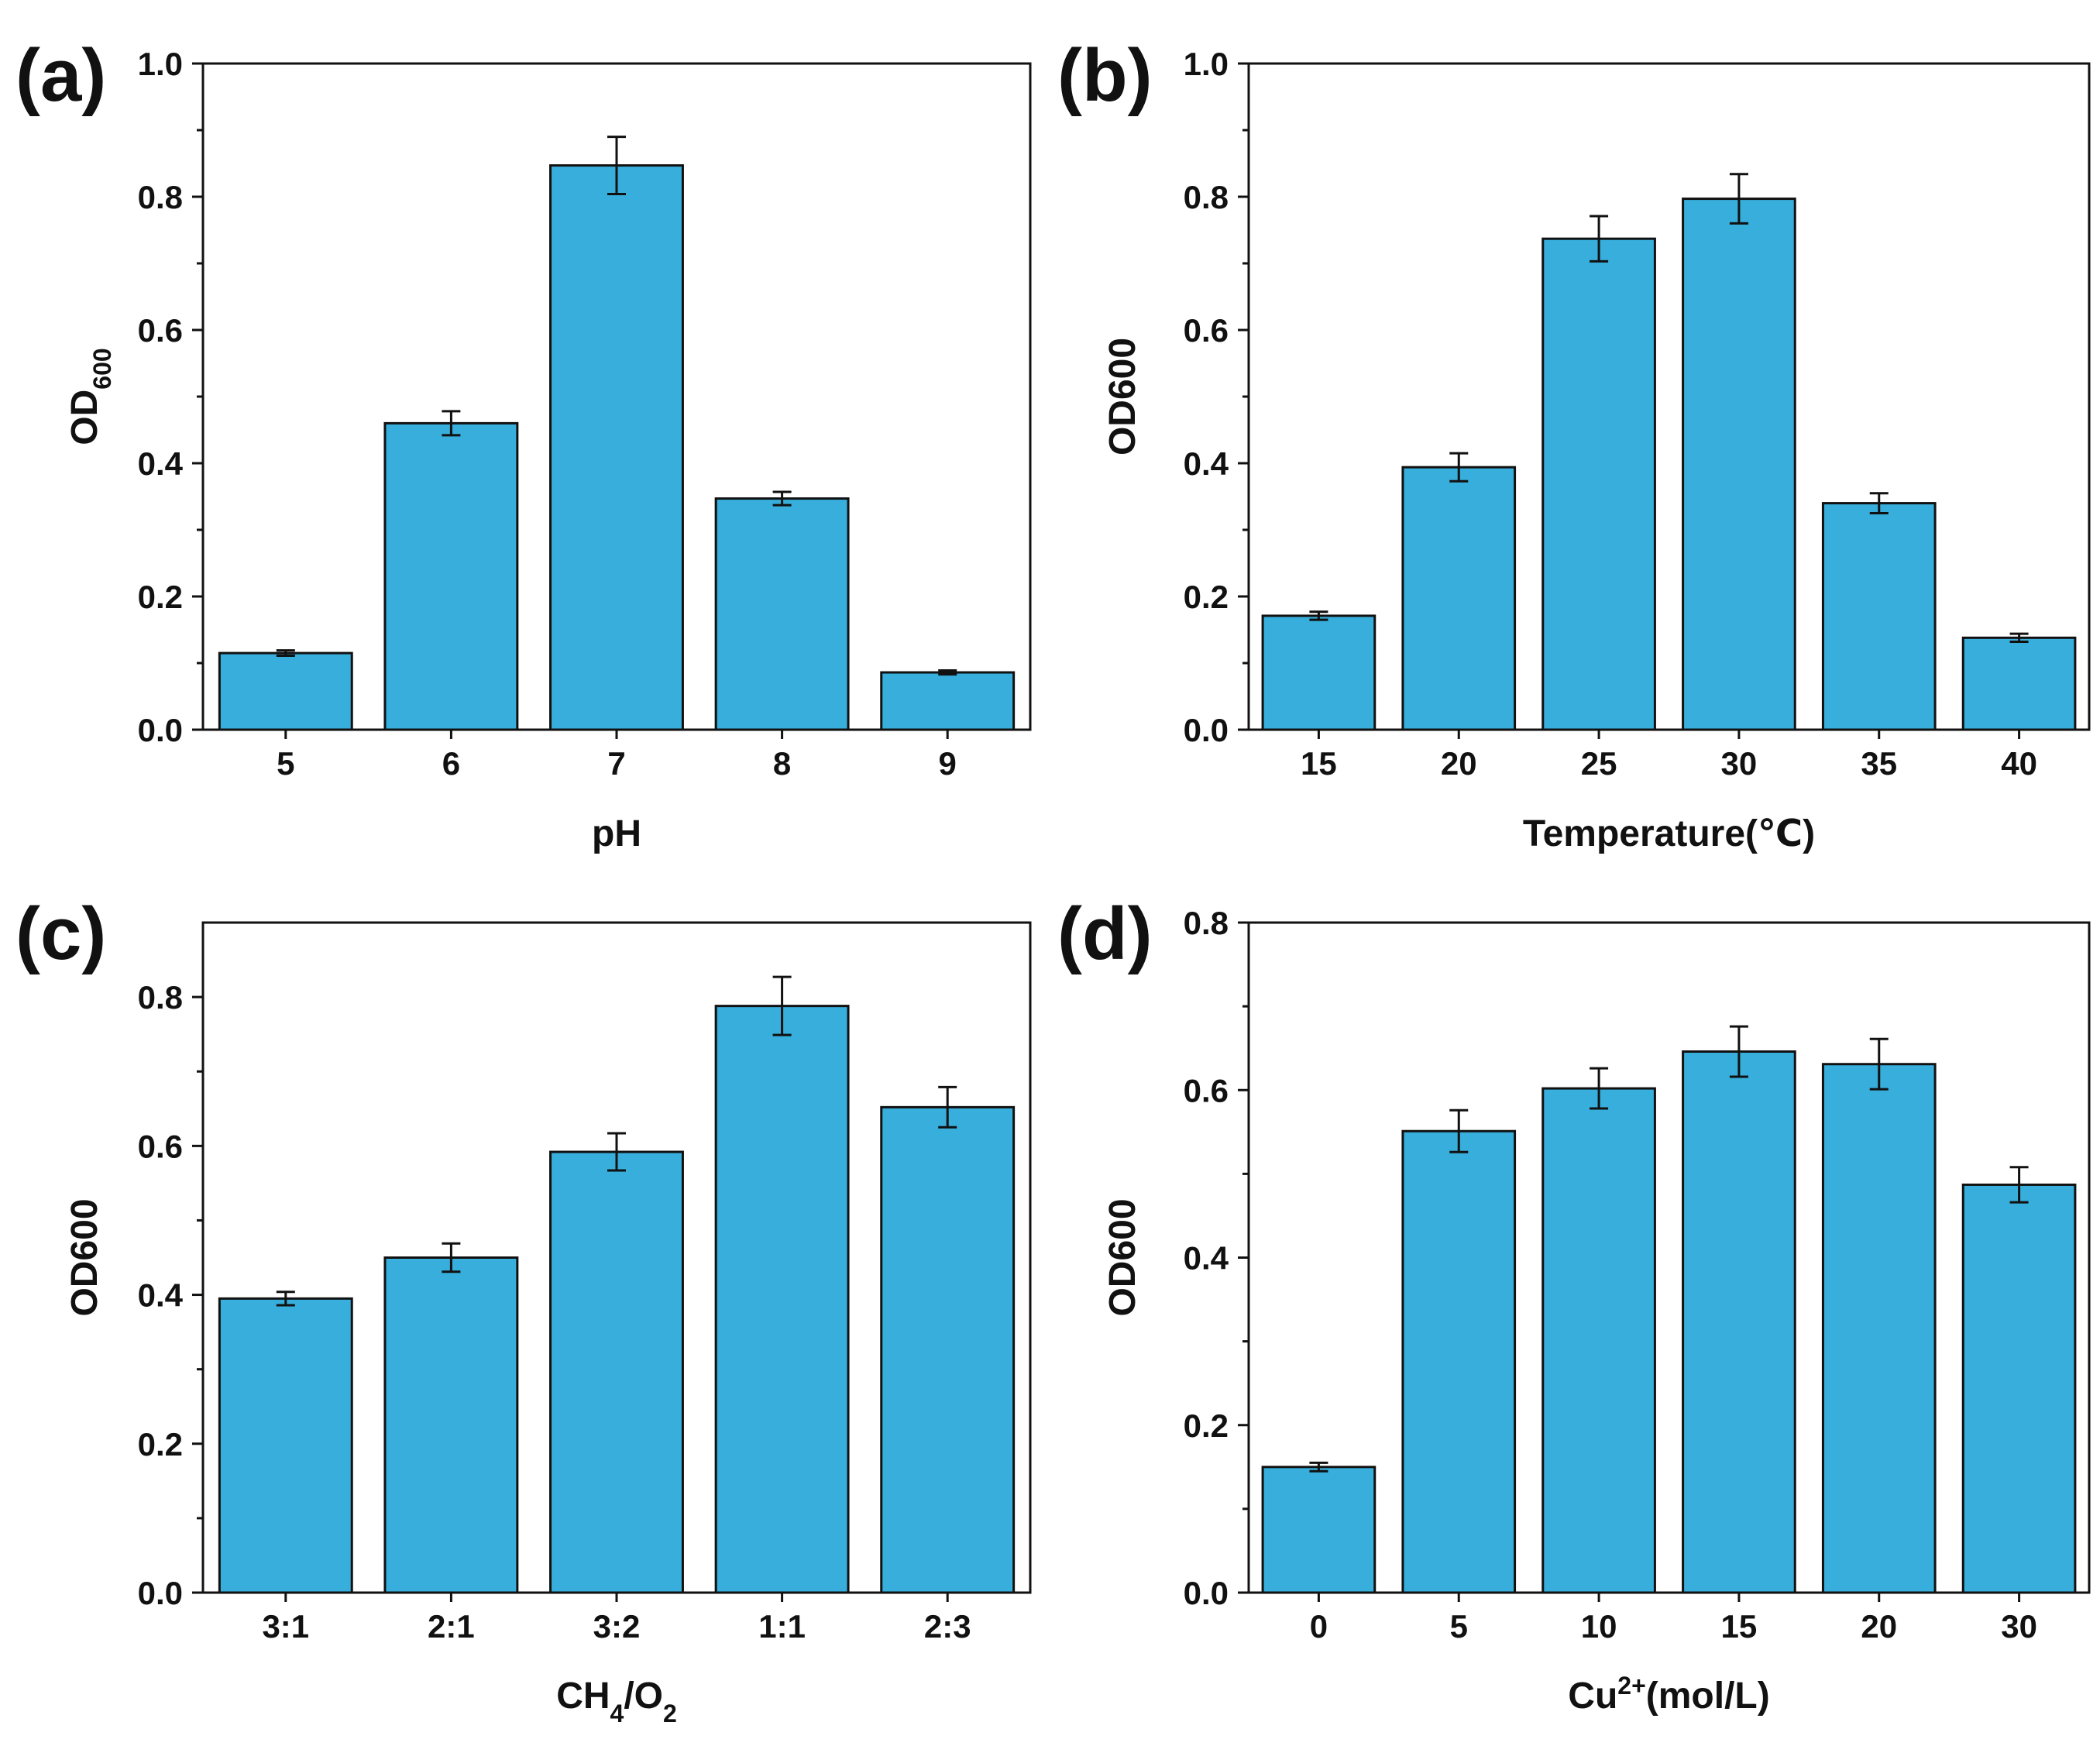 The image size is (2100, 1746). What do you see at coordinates (60, 76) in the screenshot?
I see `panel-label: (a)` at bounding box center [60, 76].